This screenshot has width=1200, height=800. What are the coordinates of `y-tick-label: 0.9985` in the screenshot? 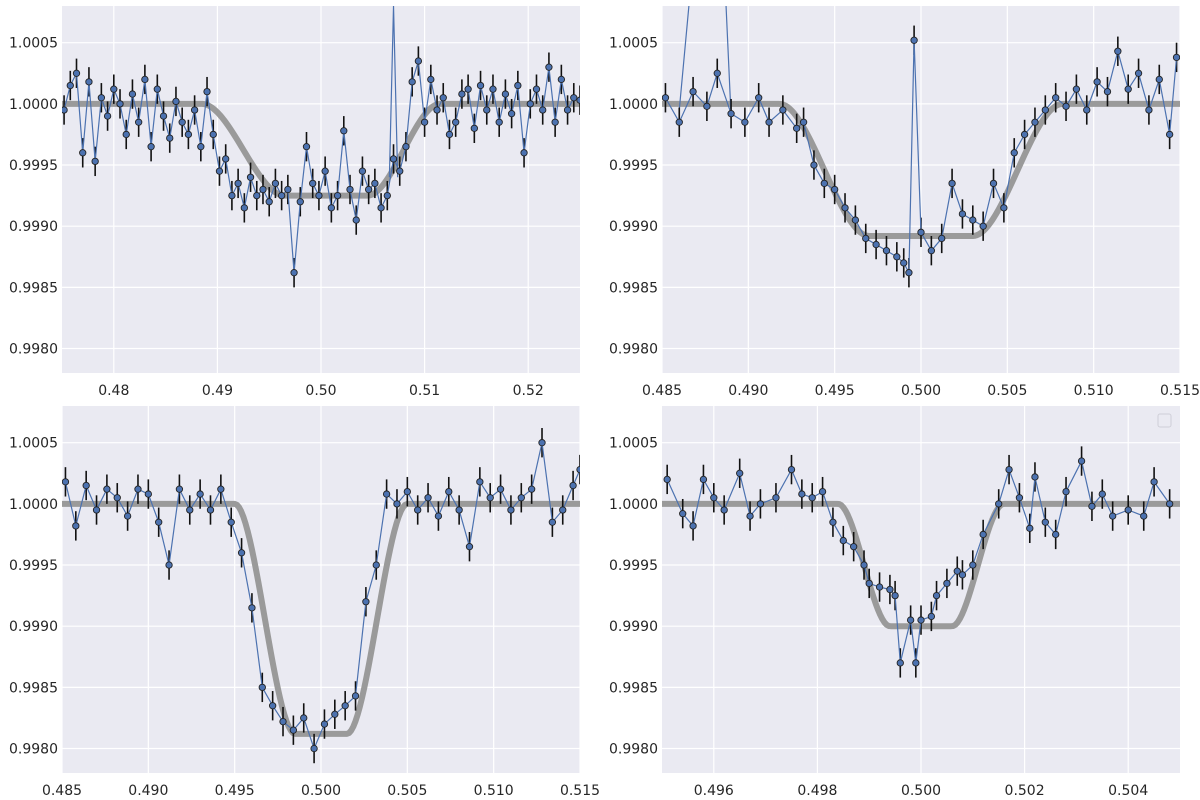 It's located at (33, 288).